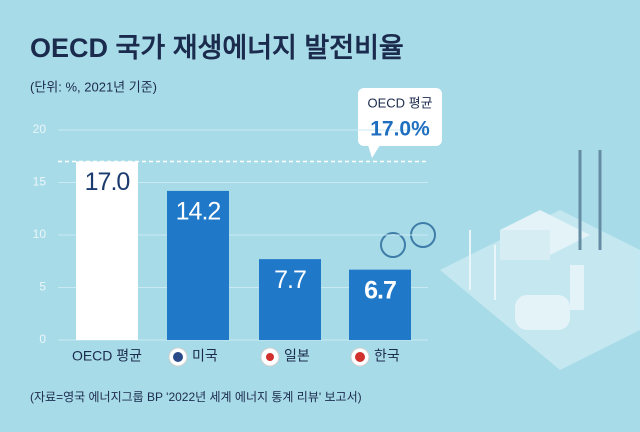 The height and width of the screenshot is (432, 640). Describe the element at coordinates (205, 356) in the screenshot. I see `x-tick-label: 미국` at that location.